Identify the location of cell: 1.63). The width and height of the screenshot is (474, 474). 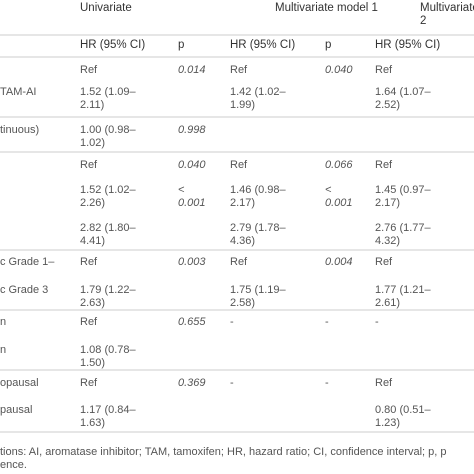
(92, 423).